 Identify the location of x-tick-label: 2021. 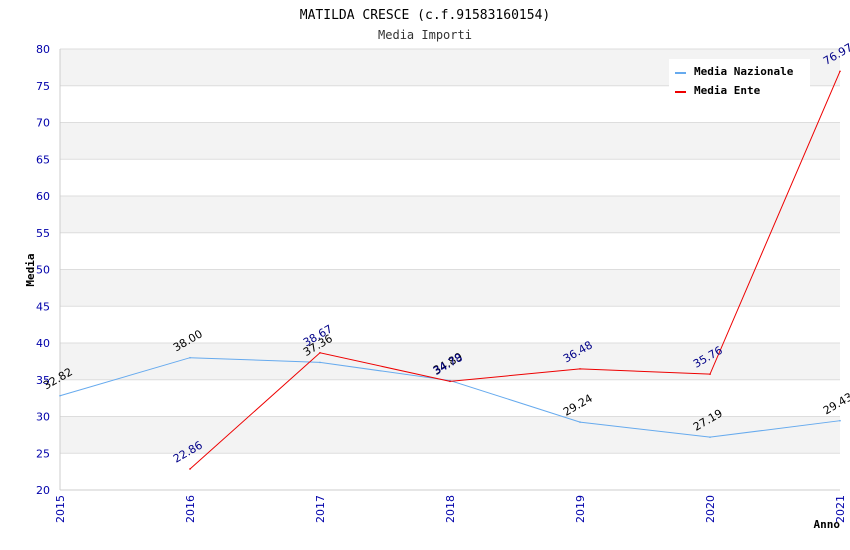
(840, 509).